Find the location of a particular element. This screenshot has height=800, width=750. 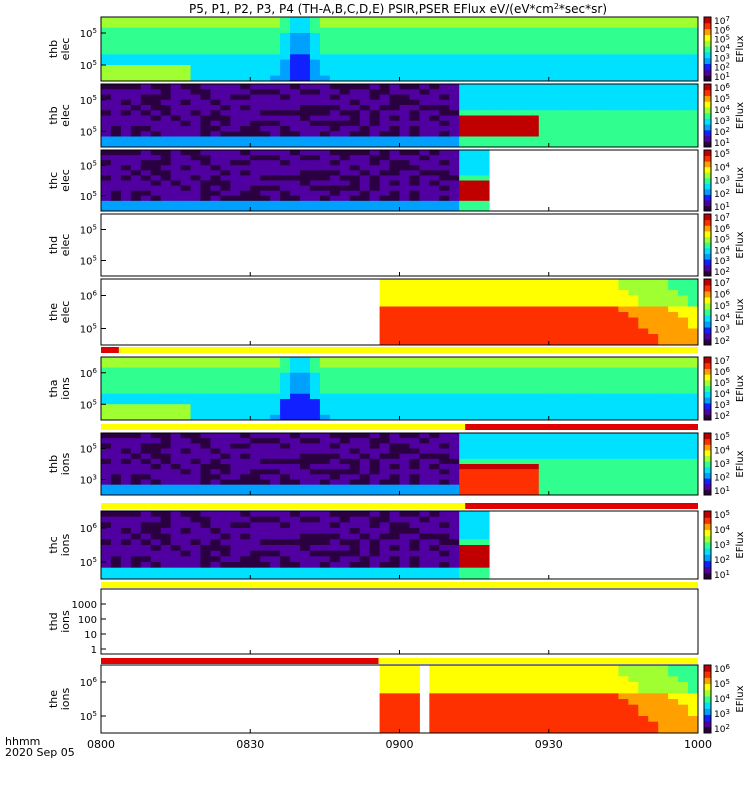

colorbar-tick-label: 105 is located at coordinates (722, 515).